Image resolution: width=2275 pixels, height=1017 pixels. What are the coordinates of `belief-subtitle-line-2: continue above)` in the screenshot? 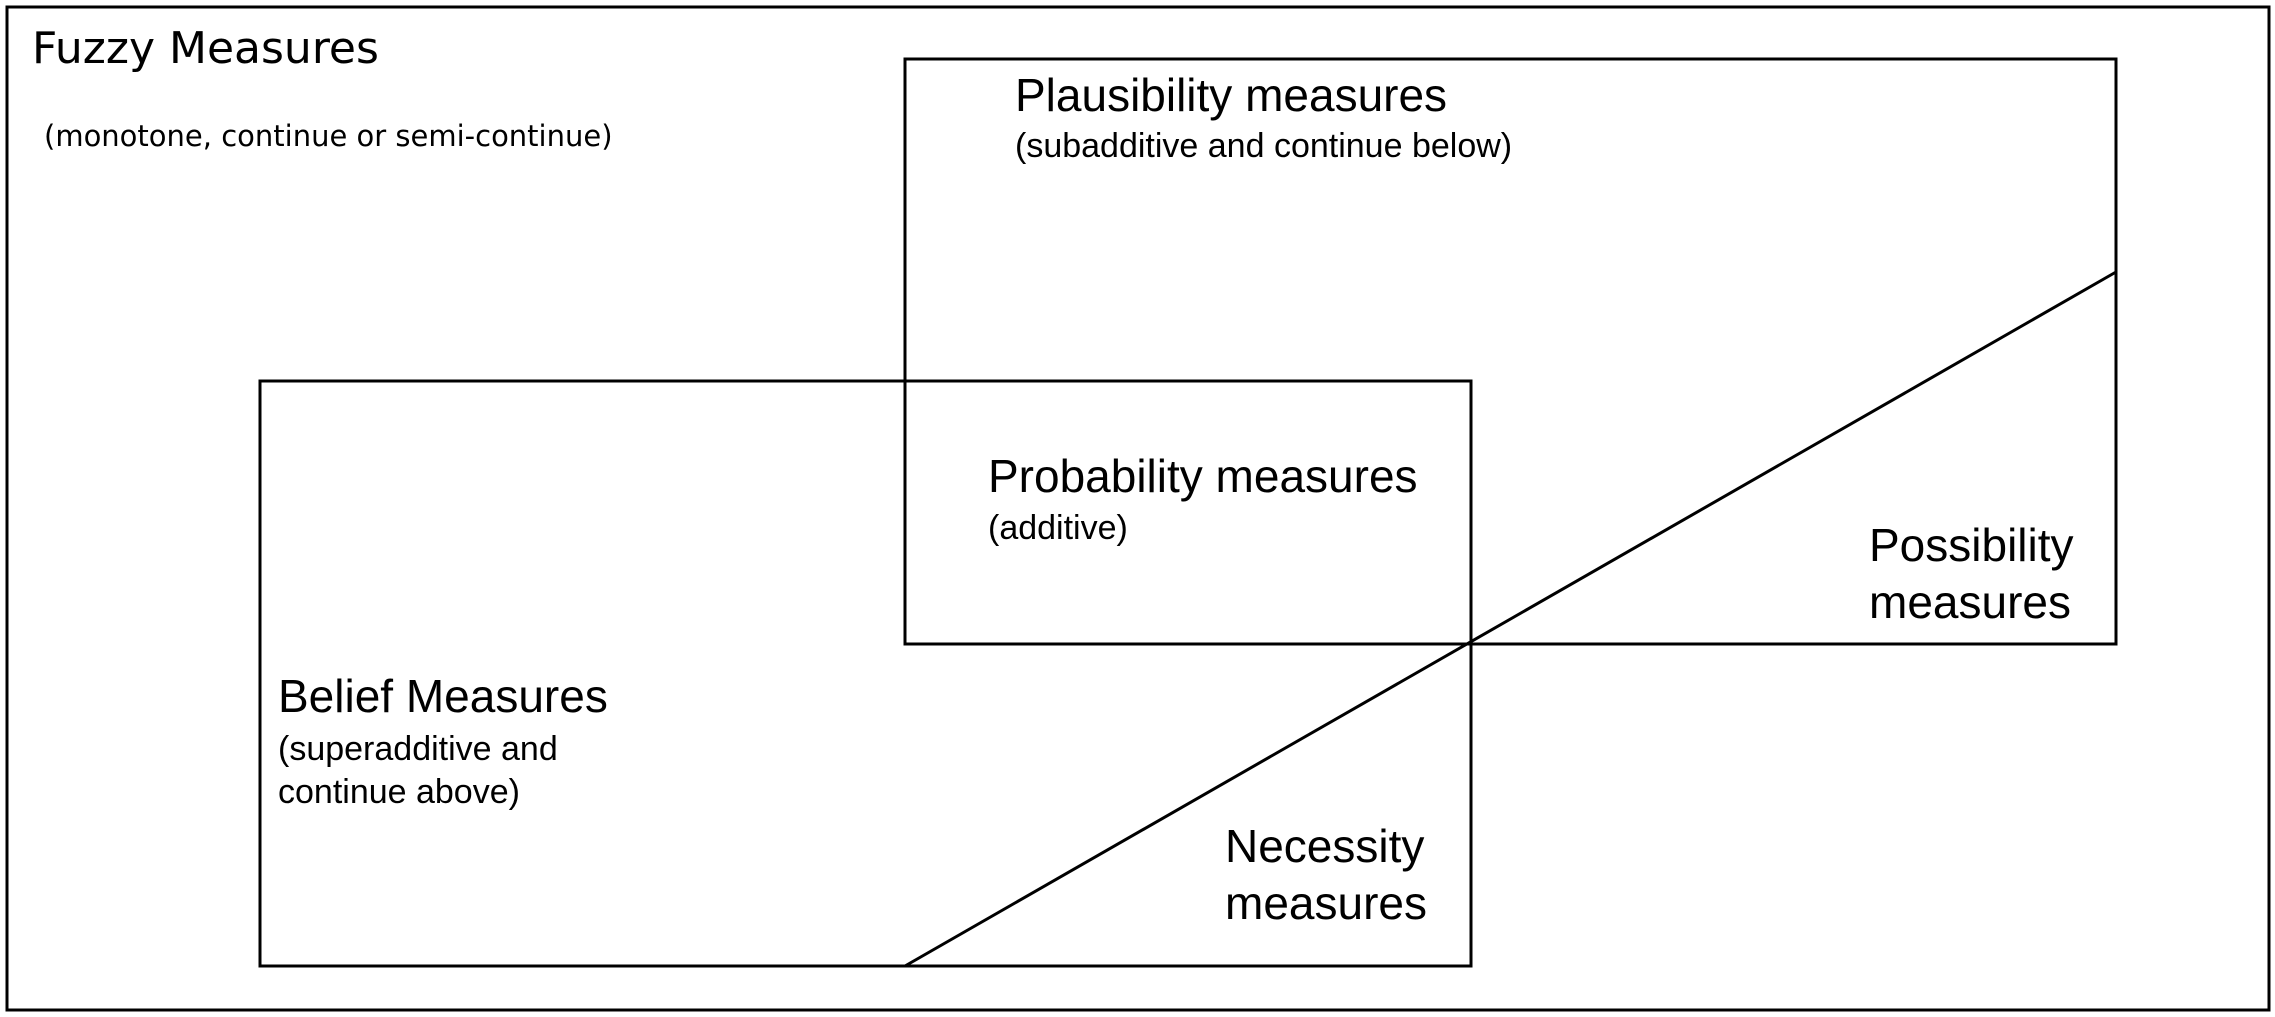 It's located at (399, 792).